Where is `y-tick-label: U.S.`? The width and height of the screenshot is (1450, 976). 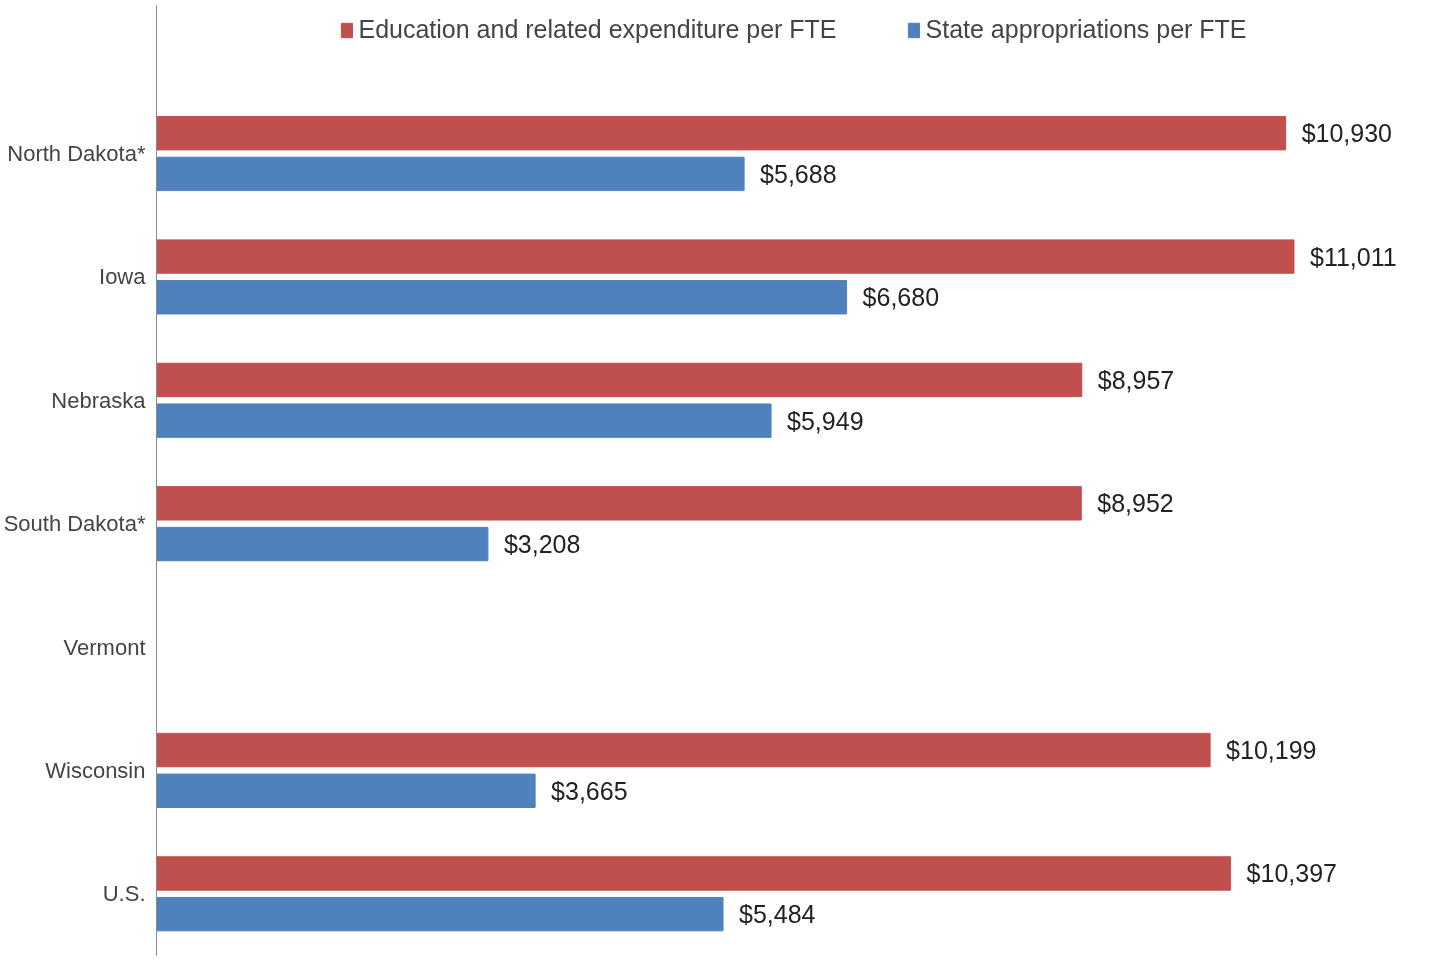 y-tick-label: U.S. is located at coordinates (124, 894).